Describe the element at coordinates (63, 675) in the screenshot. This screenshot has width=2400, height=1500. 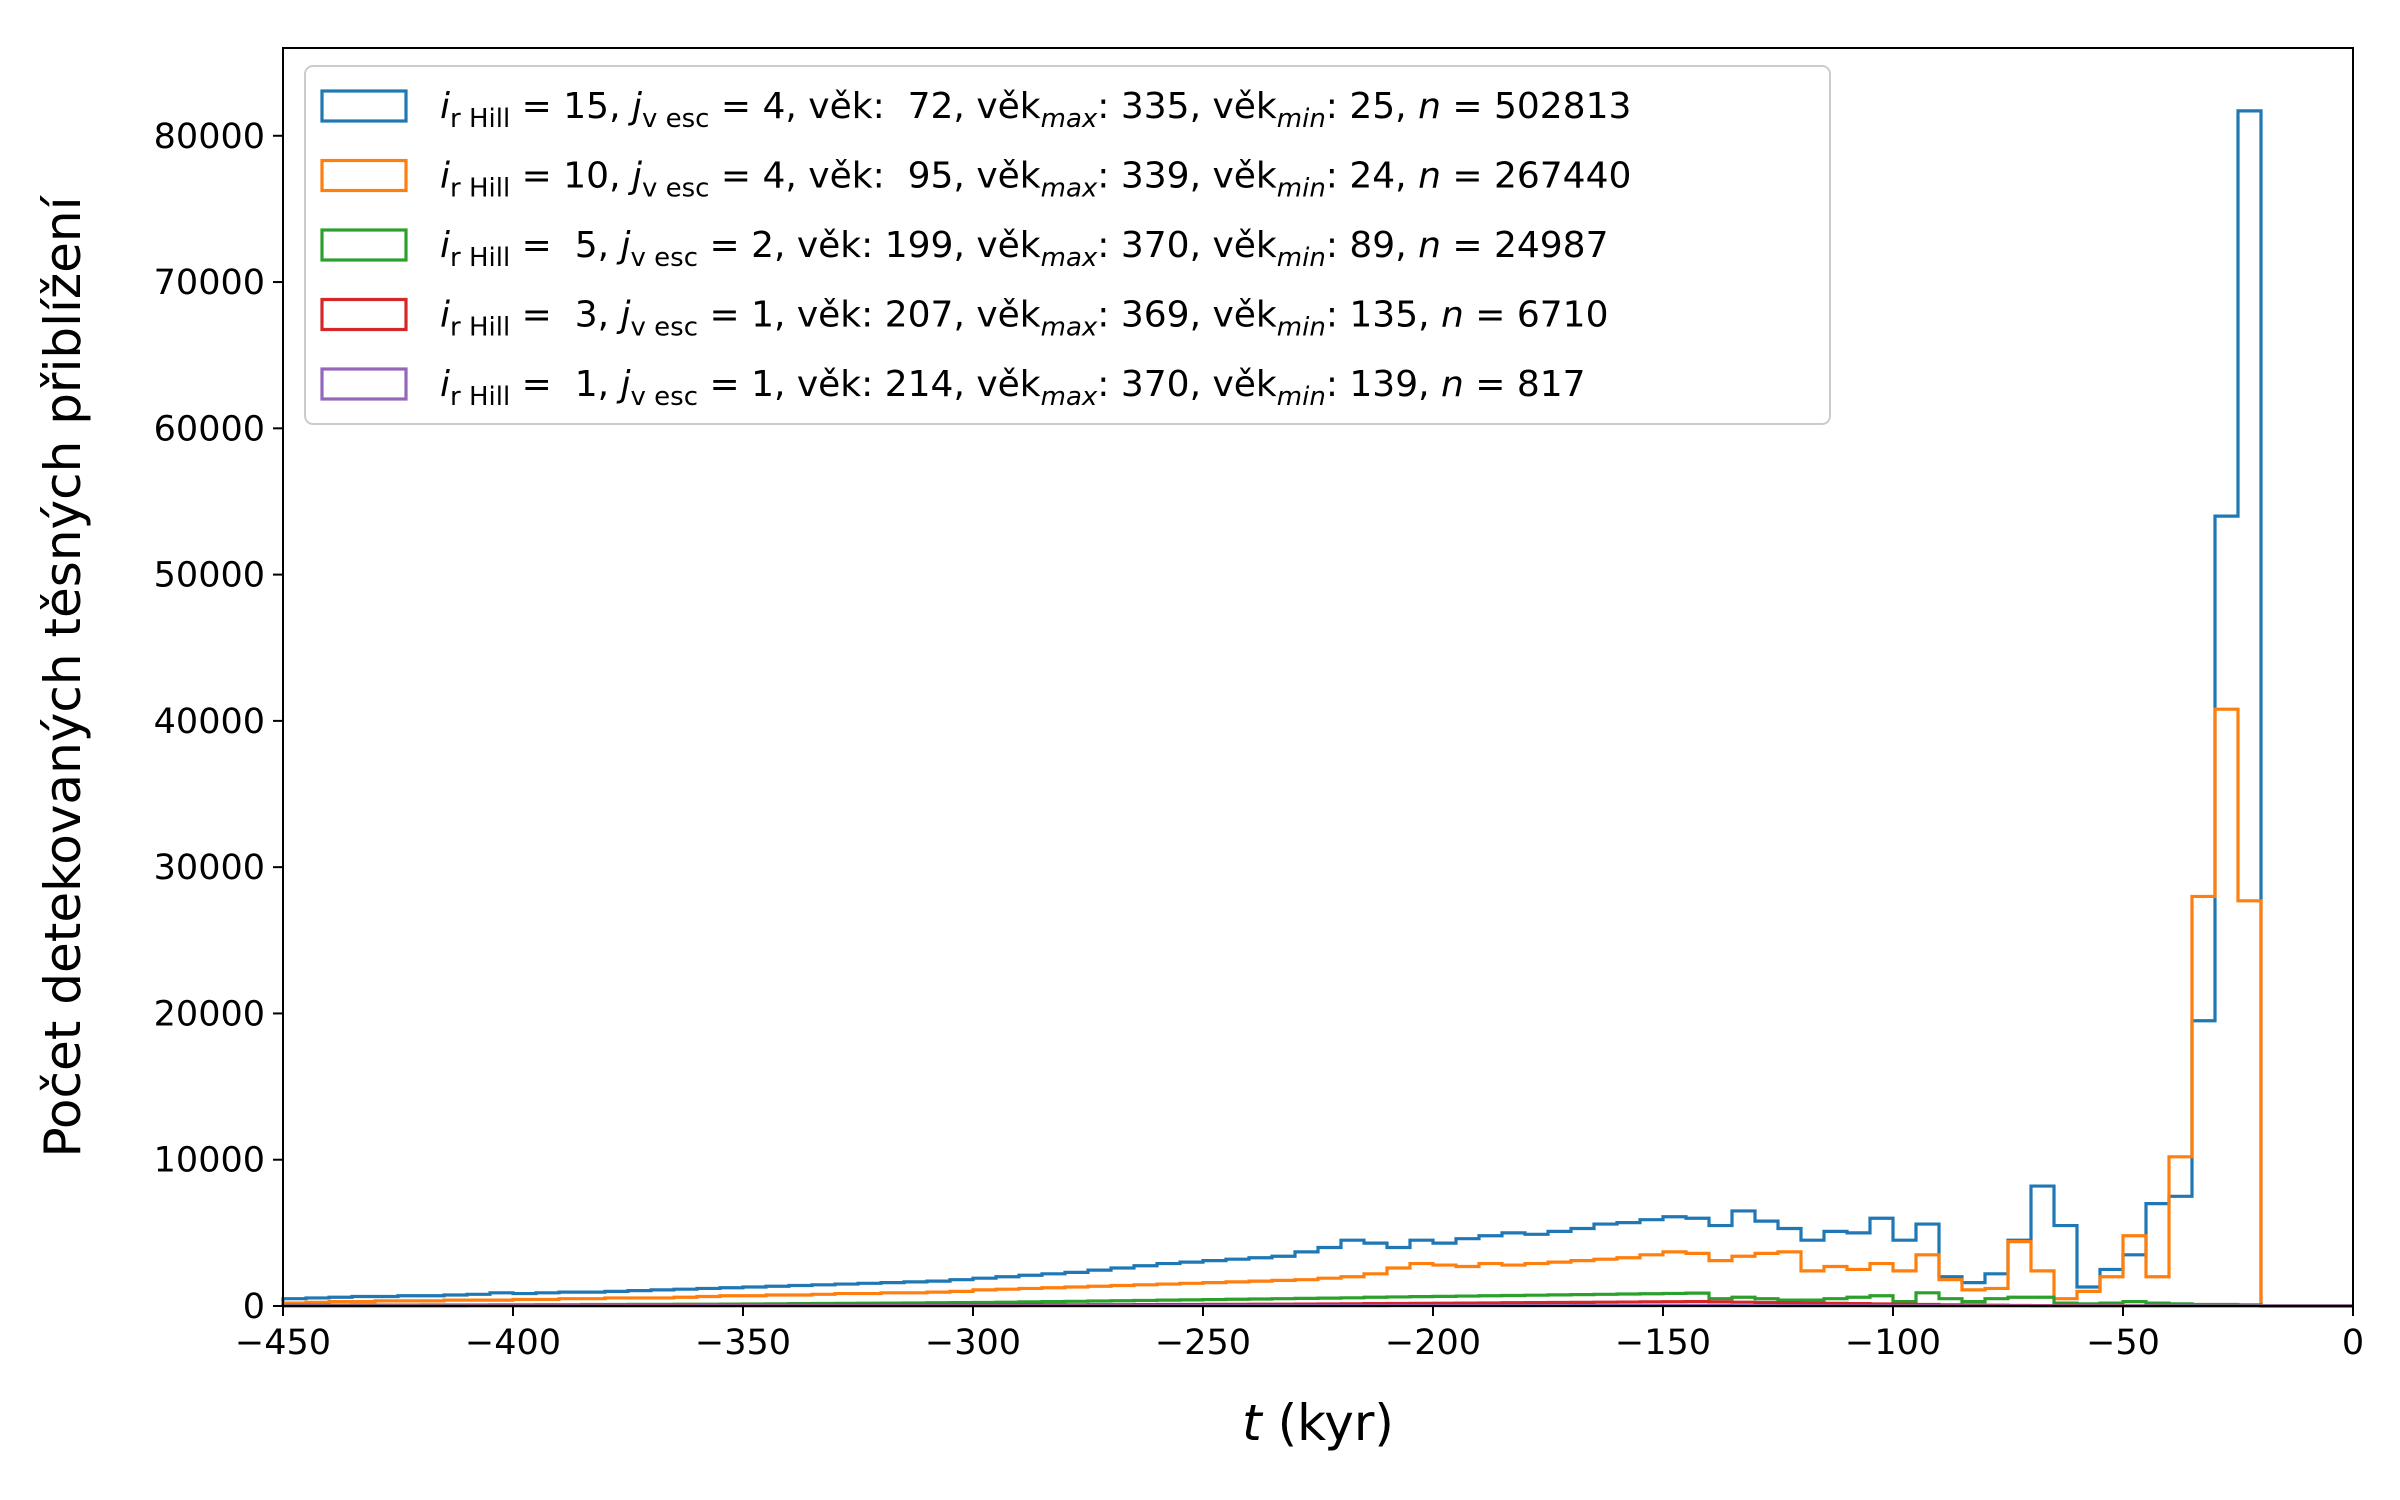
I see `y-axis-label: Počet detekovaných těsných přiblížení` at that location.